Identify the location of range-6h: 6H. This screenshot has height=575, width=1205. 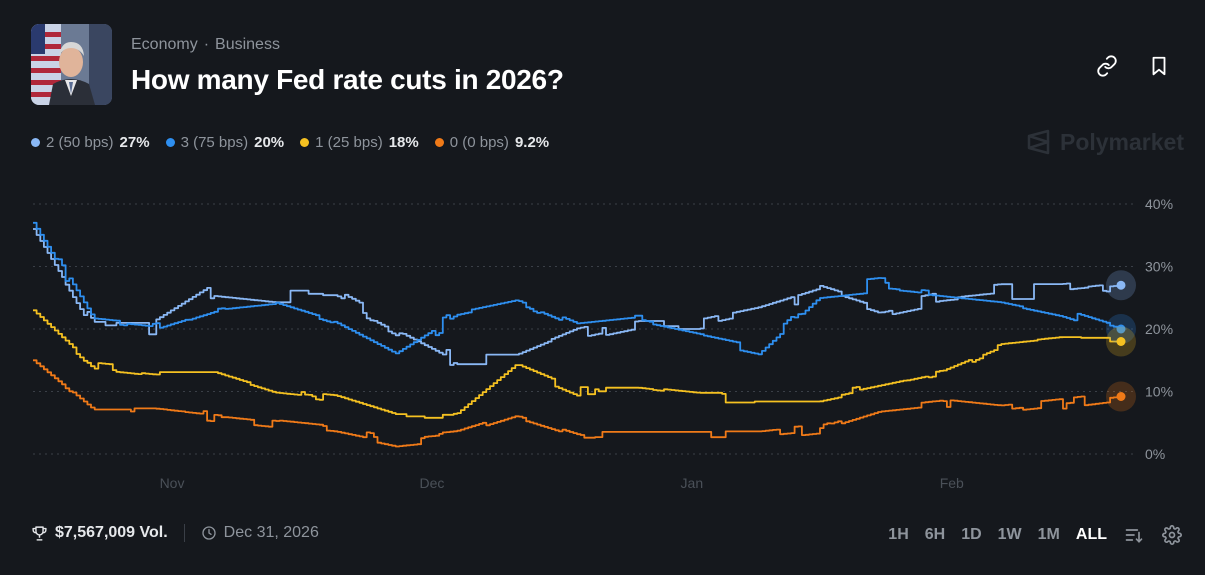
(935, 534).